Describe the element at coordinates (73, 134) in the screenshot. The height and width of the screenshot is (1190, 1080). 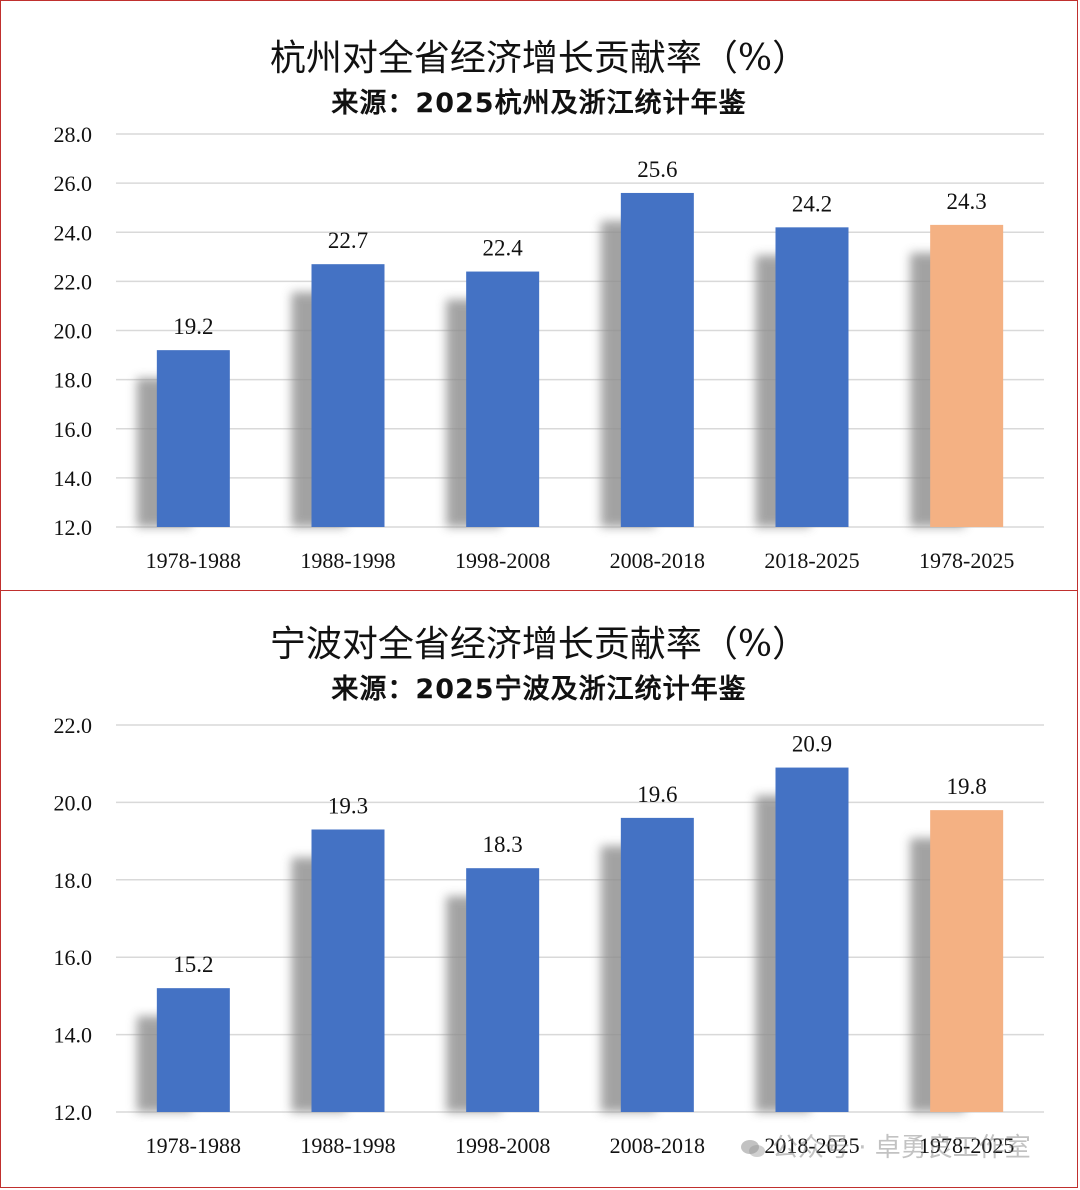
I see `y-tick-label: 28.0` at that location.